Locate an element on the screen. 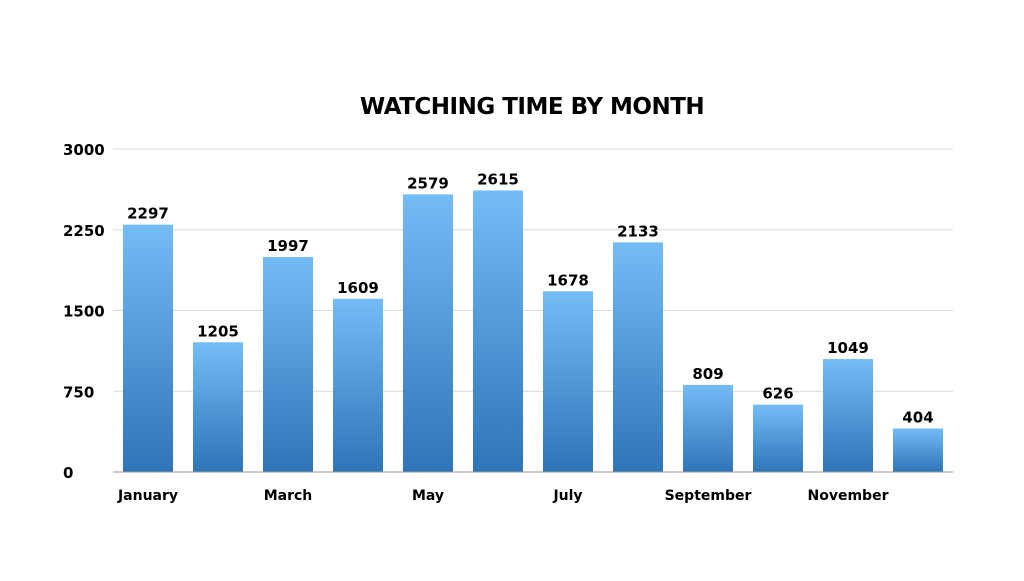 The image size is (1024, 581). data-label: 1205 is located at coordinates (218, 331).